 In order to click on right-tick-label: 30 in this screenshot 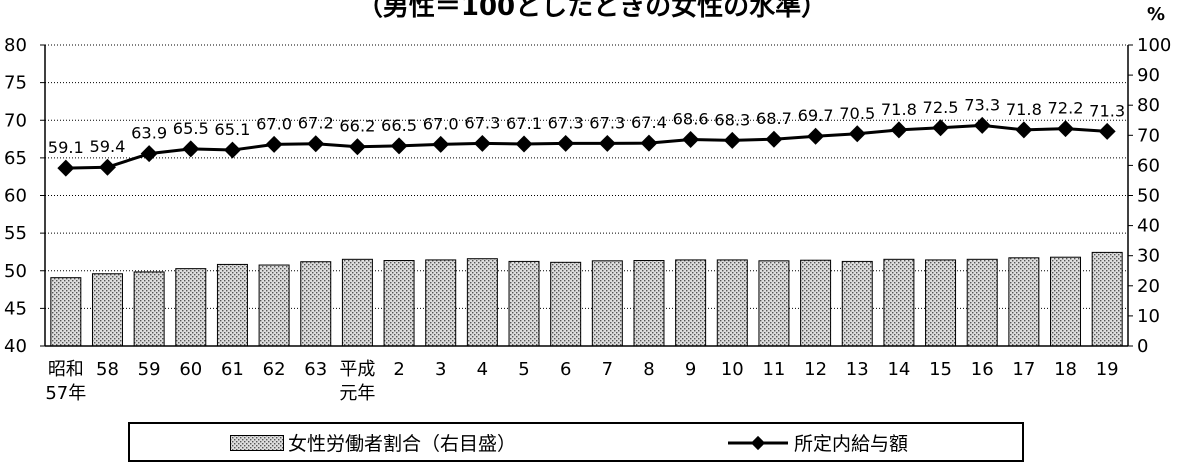, I will do `click(1148, 256)`.